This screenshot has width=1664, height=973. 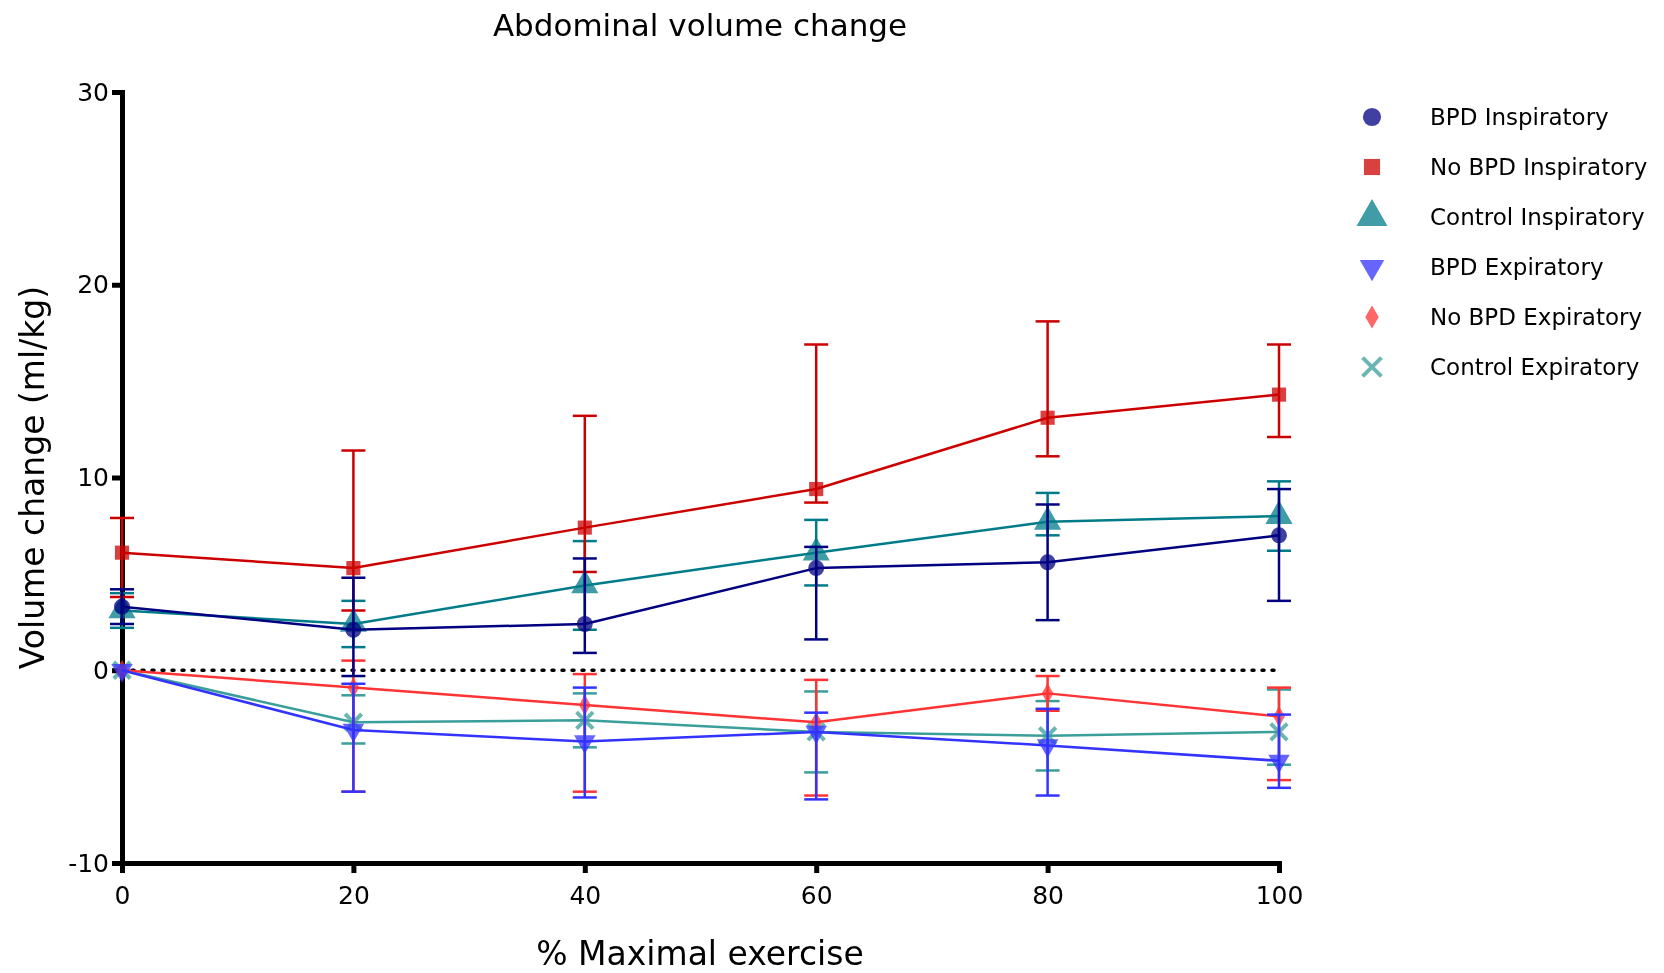 What do you see at coordinates (700, 953) in the screenshot?
I see `x-axis-title: % Maximal exercise` at bounding box center [700, 953].